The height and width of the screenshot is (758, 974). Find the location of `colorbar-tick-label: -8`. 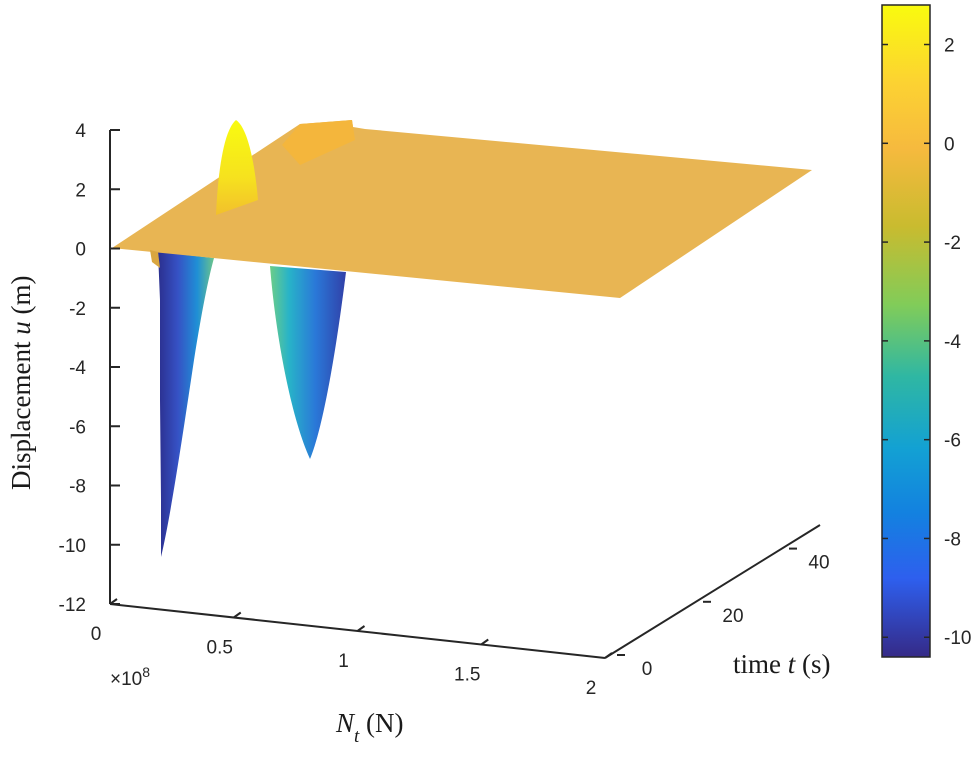

colorbar-tick-label: -8 is located at coordinates (952, 539).